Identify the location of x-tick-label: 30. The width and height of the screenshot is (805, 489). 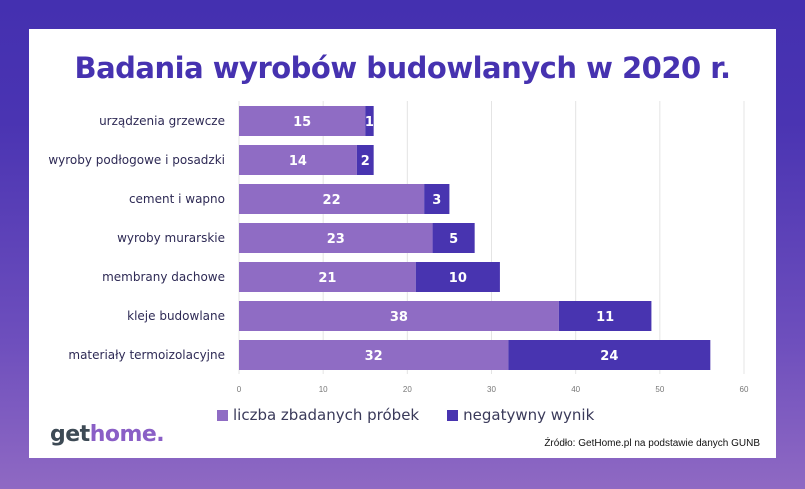
(491, 389).